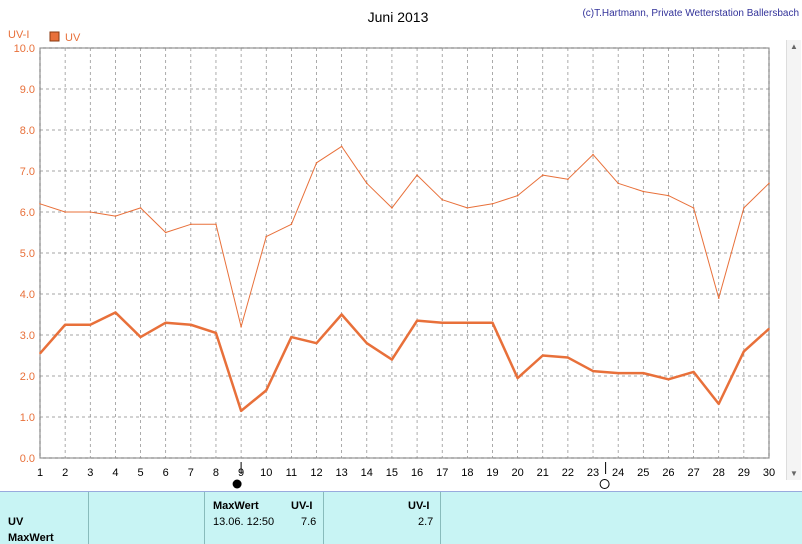 The width and height of the screenshot is (802, 544). Describe the element at coordinates (27, 336) in the screenshot. I see `y-tick-label: 3.0` at that location.